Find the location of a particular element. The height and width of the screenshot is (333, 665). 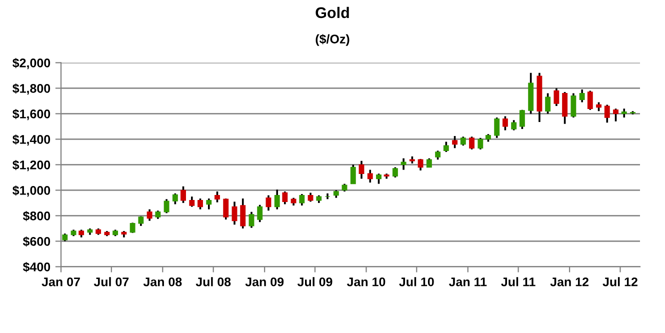

x-tick-label: Jul 07 is located at coordinates (111, 281).